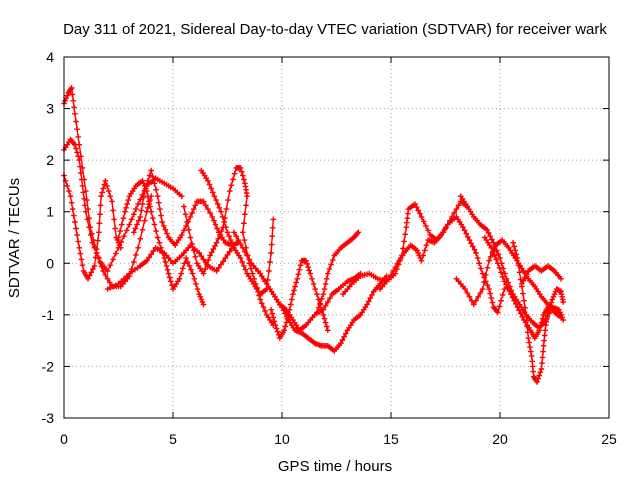  What do you see at coordinates (50, 57) in the screenshot?
I see `y-tick-label: 4` at bounding box center [50, 57].